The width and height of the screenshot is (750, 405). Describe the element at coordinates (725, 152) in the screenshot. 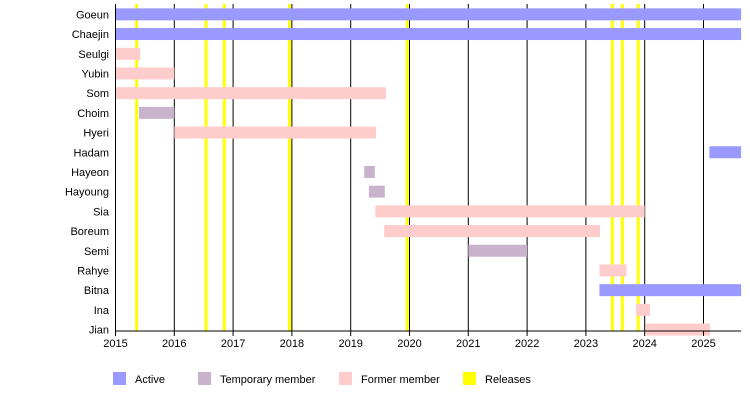

I see `bar-hadam` at that location.